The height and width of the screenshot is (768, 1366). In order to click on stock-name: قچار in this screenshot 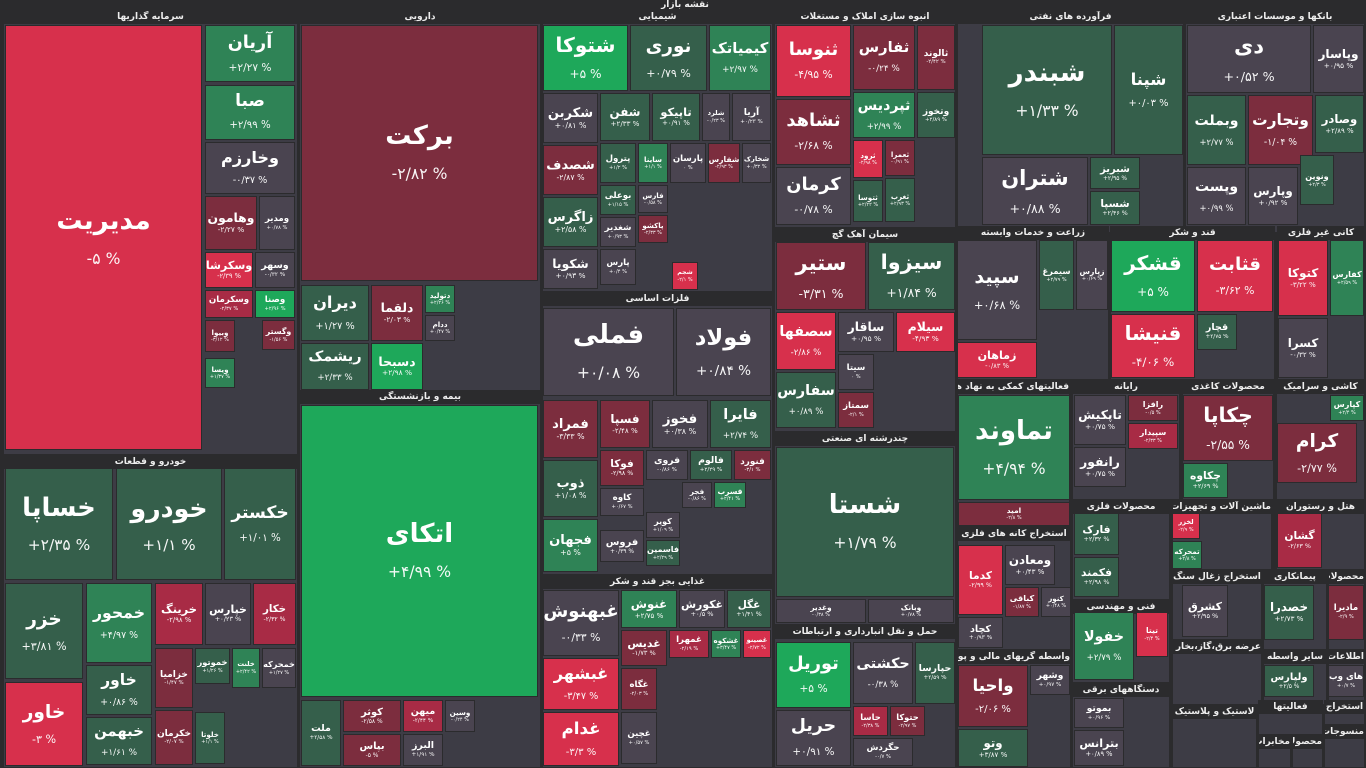, I will do `click(1217, 328)`.